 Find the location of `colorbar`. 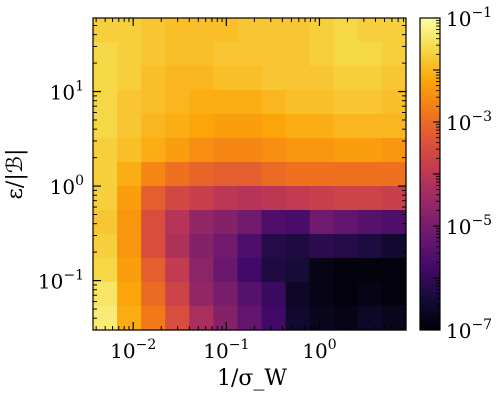

colorbar is located at coordinates (430, 174).